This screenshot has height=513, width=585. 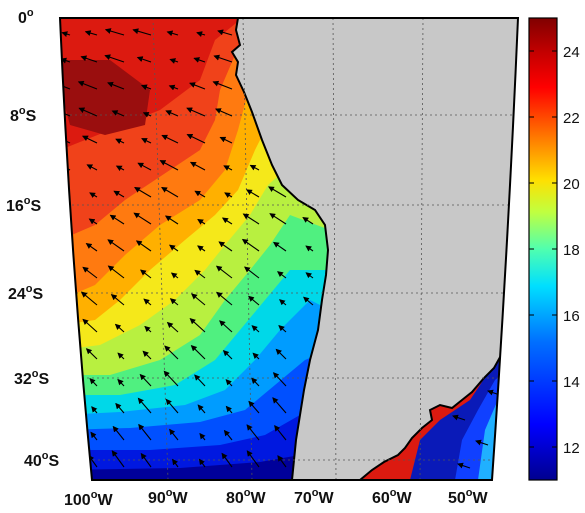 I want to click on lon-label-70w: 70oW, so click(x=314, y=497).